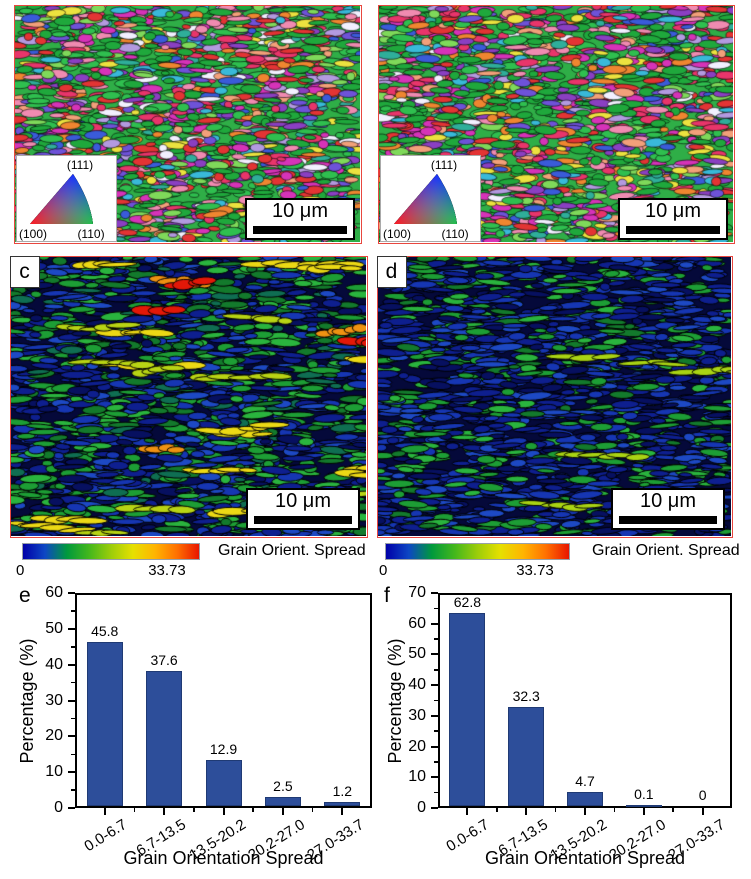  Describe the element at coordinates (535, 570) in the screenshot. I see `colorbar-max-right: 33.73` at that location.